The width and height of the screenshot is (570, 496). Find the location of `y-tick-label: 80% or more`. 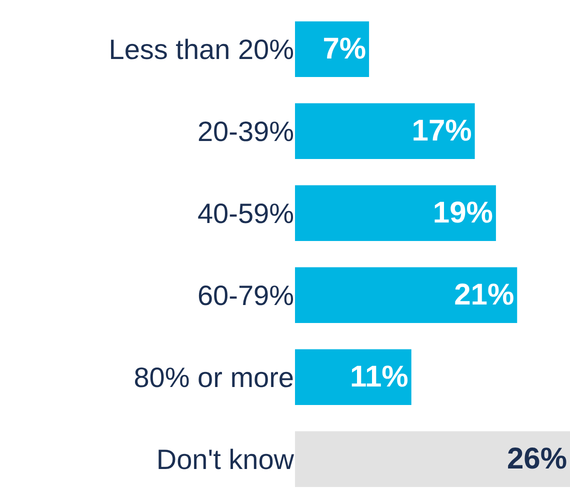

y-tick-label: 80% or more is located at coordinates (214, 377).